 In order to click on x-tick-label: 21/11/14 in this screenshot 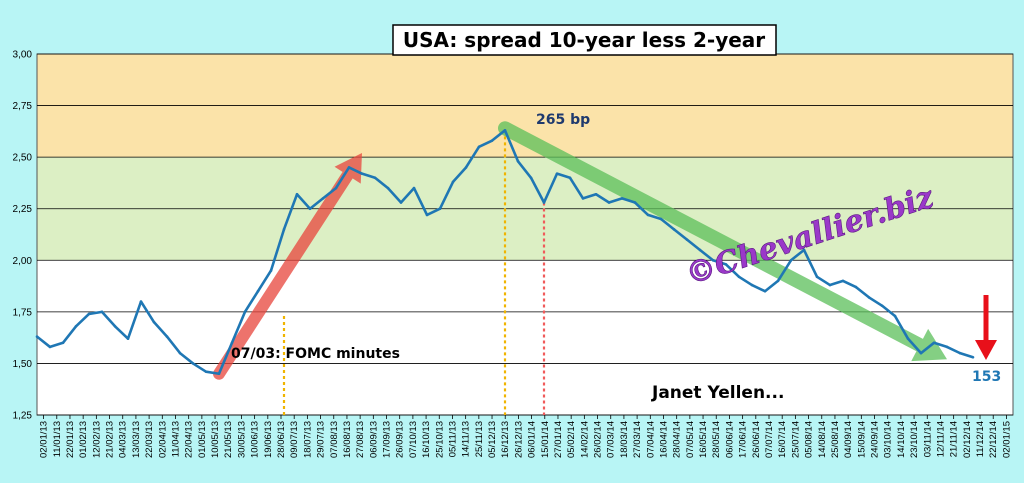, I will do `click(954, 439)`.